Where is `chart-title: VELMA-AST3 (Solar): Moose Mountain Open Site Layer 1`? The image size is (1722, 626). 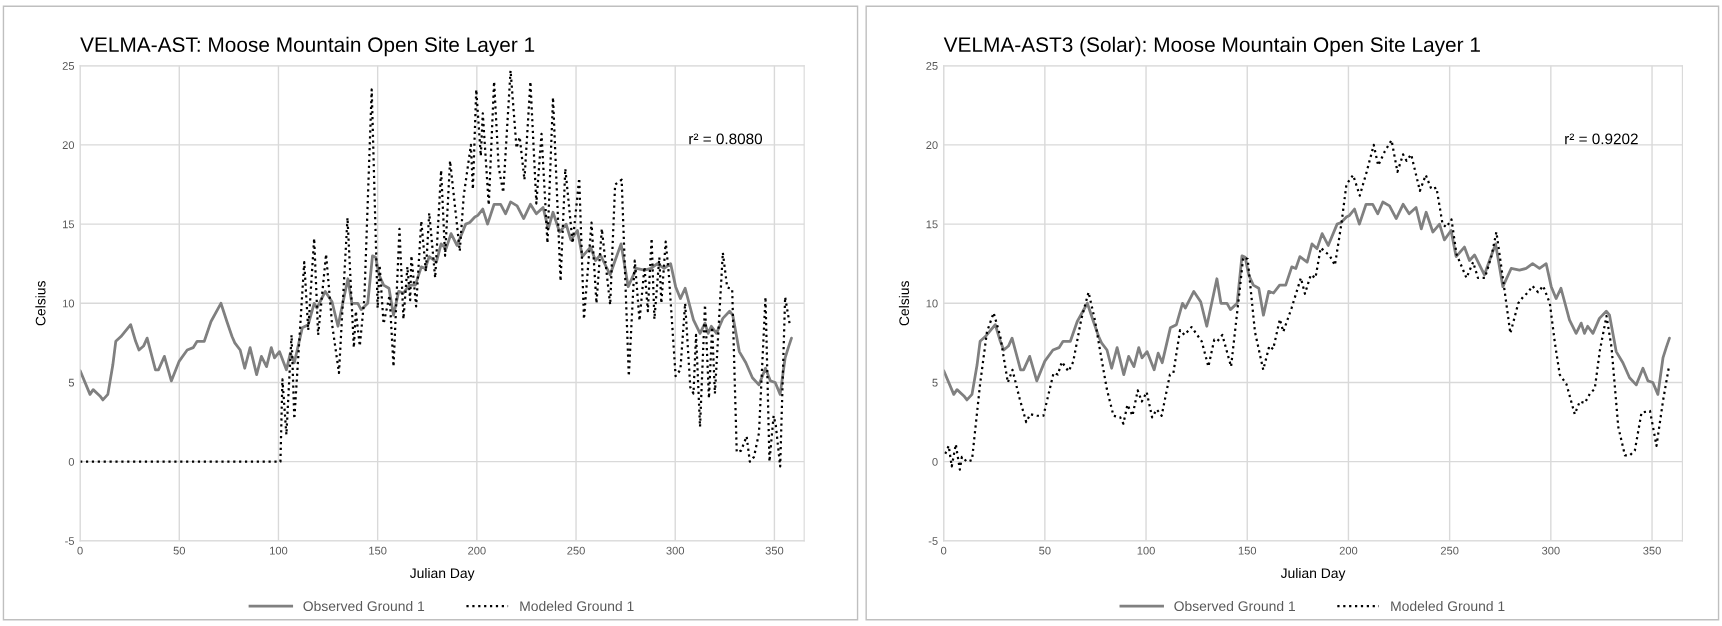
chart-title: VELMA-AST3 (Solar): Moose Mountain Open Site Layer 1 is located at coordinates (1211, 46).